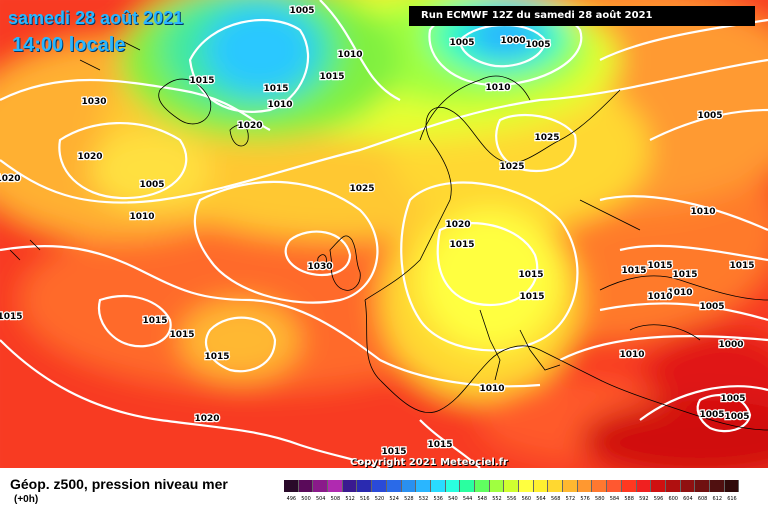 The height and width of the screenshot is (512, 768). I want to click on legend-value: 548, so click(482, 499).